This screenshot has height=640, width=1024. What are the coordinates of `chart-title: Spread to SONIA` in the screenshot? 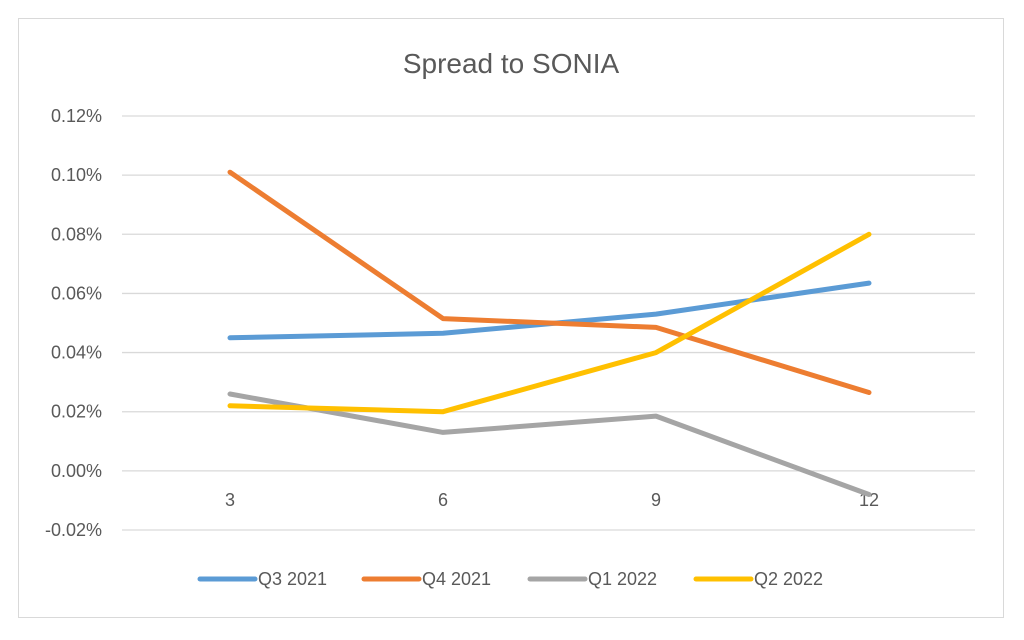 It's located at (511, 63).